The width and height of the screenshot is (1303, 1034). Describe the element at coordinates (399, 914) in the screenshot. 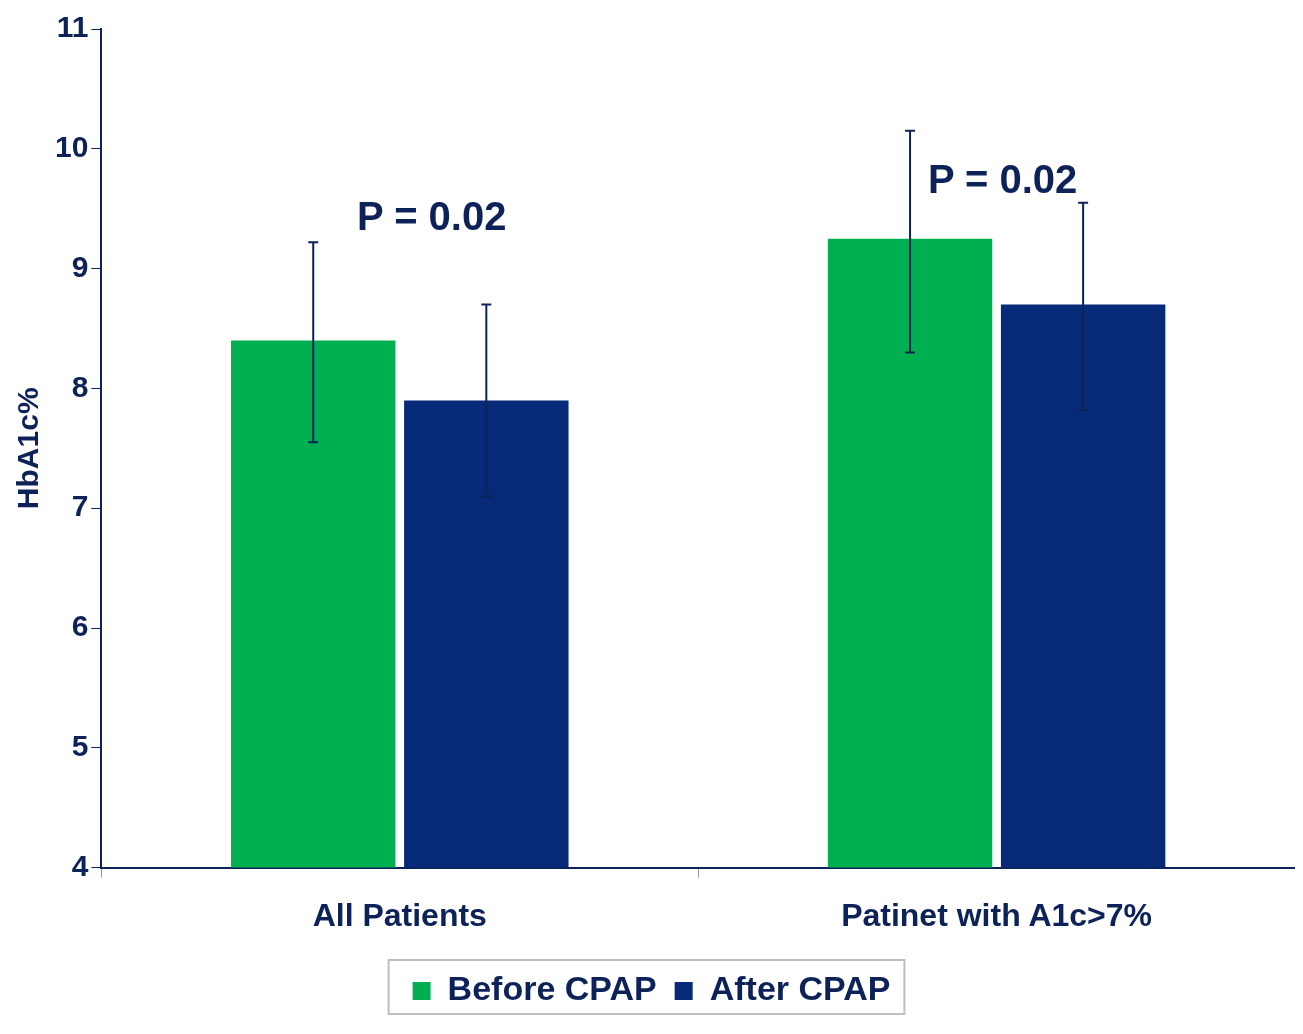

I see `x-tick-label: All Patients` at that location.